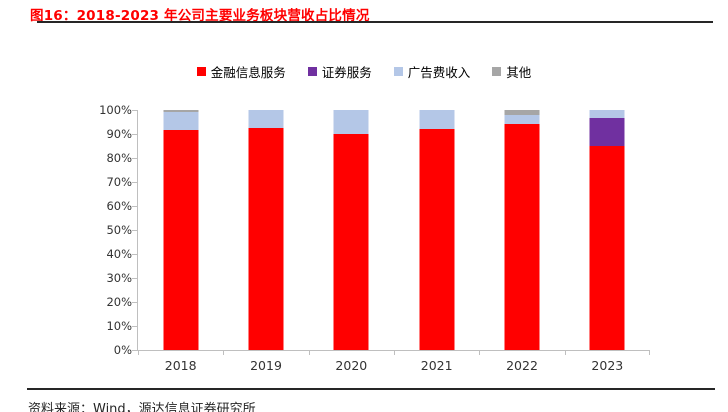 Image resolution: width=728 pixels, height=412 pixels. What do you see at coordinates (393, 350) in the screenshot?
I see `x-axis-line` at bounding box center [393, 350].